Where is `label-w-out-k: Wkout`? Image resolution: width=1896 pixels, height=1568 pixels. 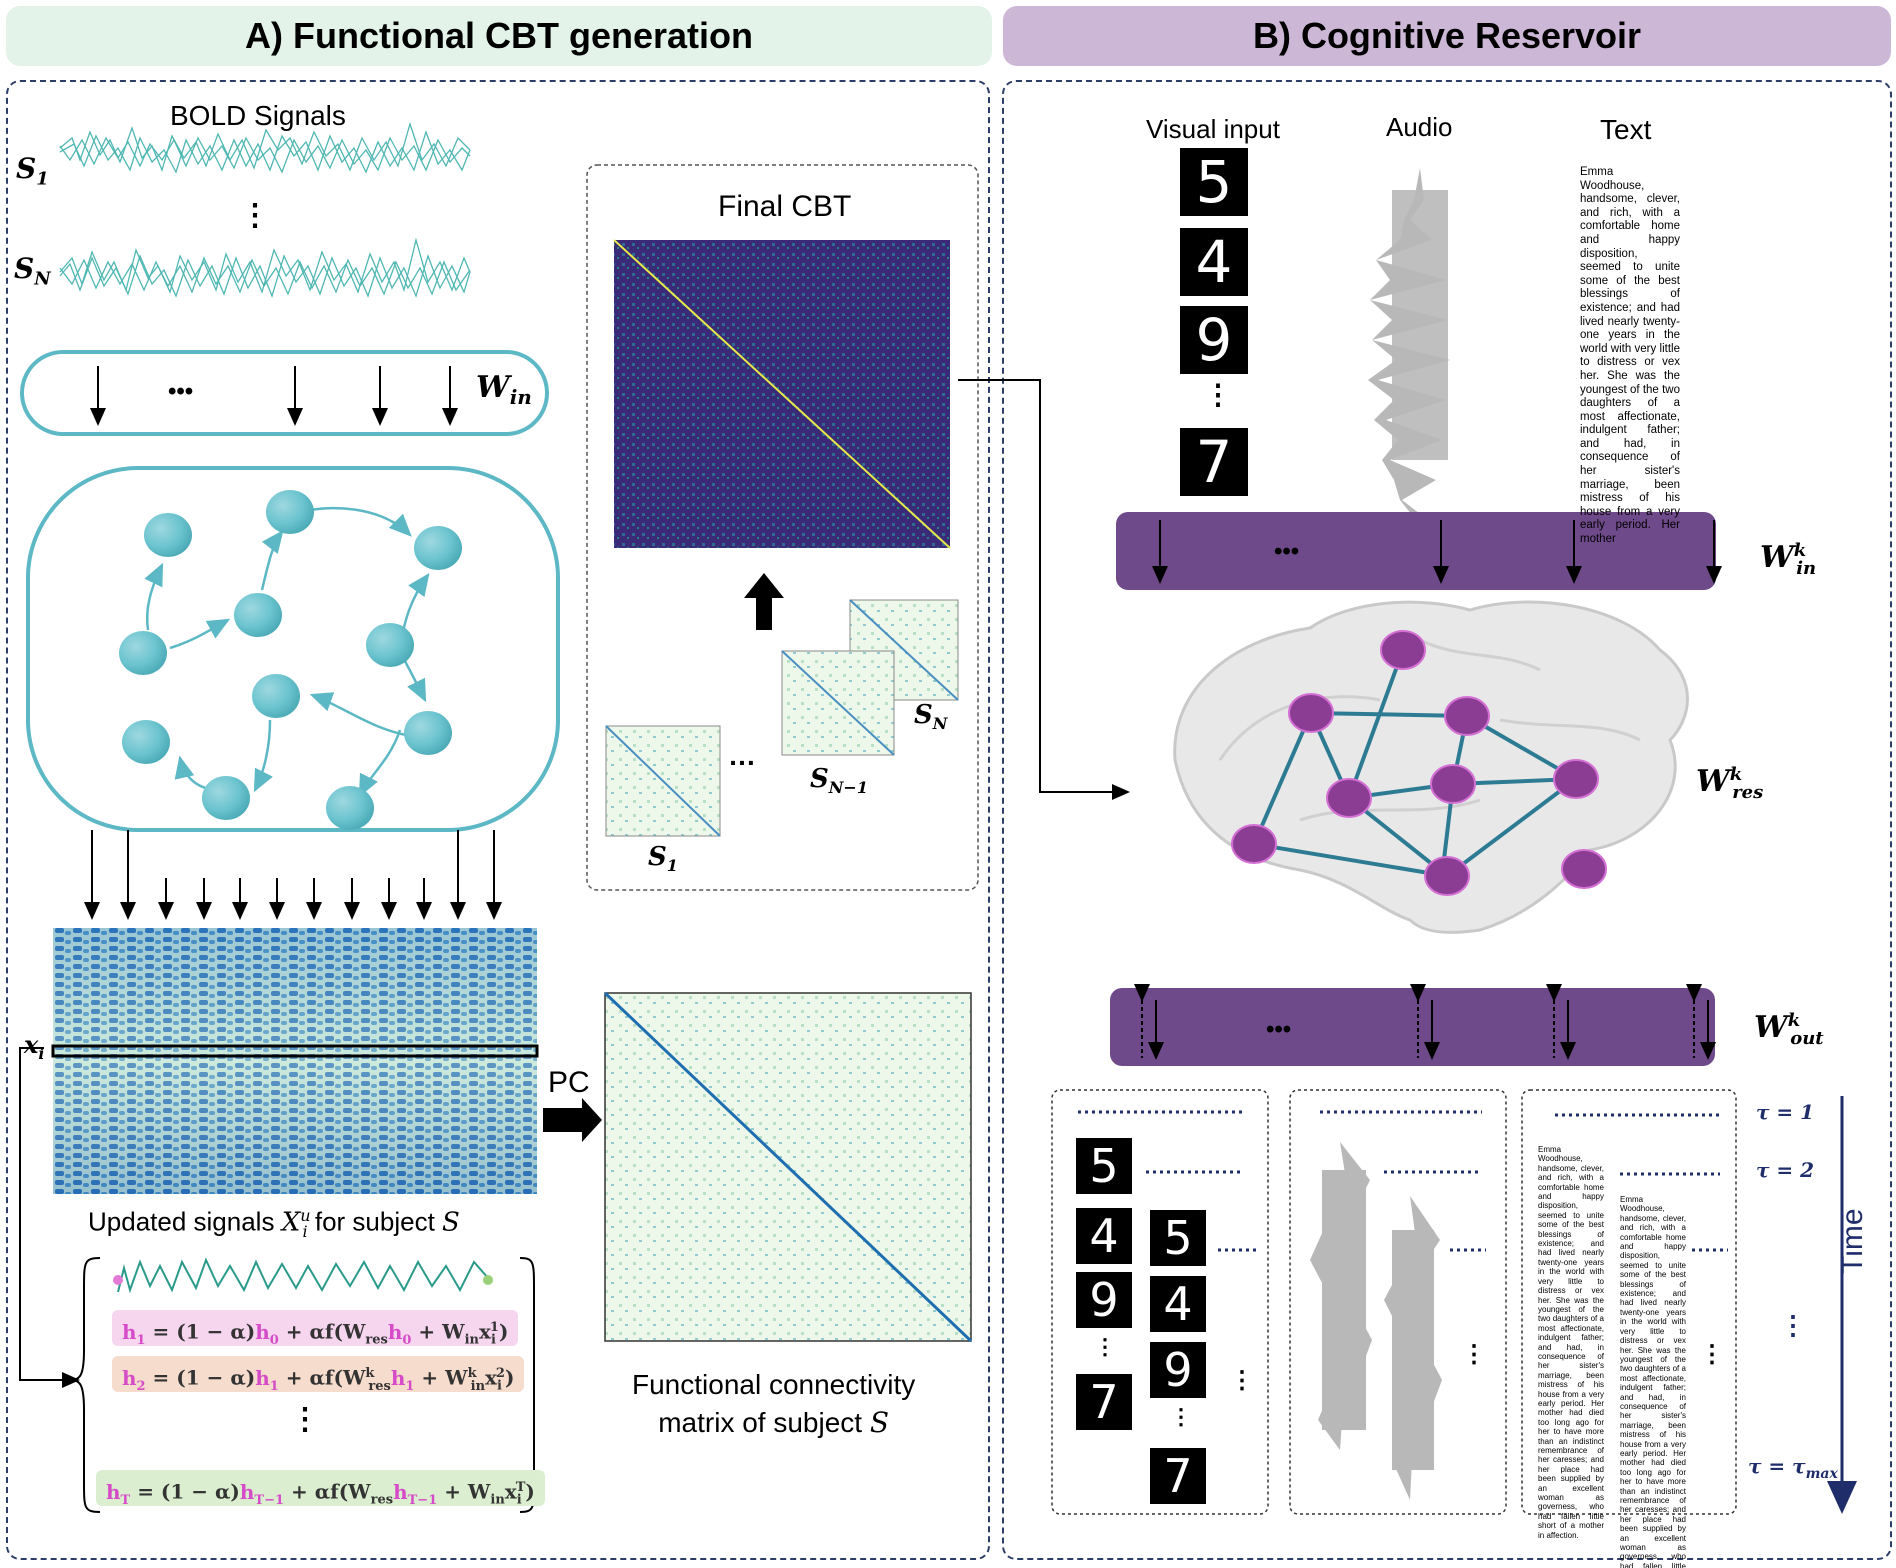 label-w-out-k: Wkout is located at coordinates (1789, 1029).